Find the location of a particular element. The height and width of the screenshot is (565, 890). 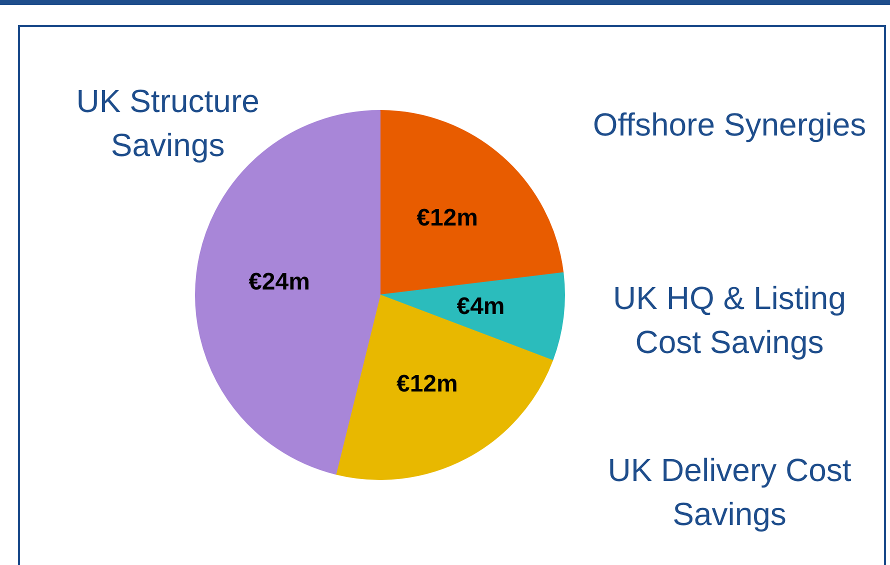

slice-label: UK Structure Savings is located at coordinates (168, 123).